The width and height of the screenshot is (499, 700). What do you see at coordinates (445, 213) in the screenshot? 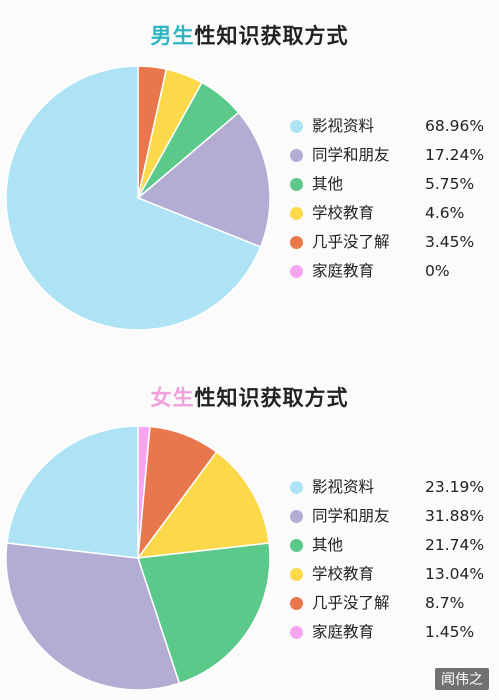
I see `legend-value: 4.6%` at bounding box center [445, 213].